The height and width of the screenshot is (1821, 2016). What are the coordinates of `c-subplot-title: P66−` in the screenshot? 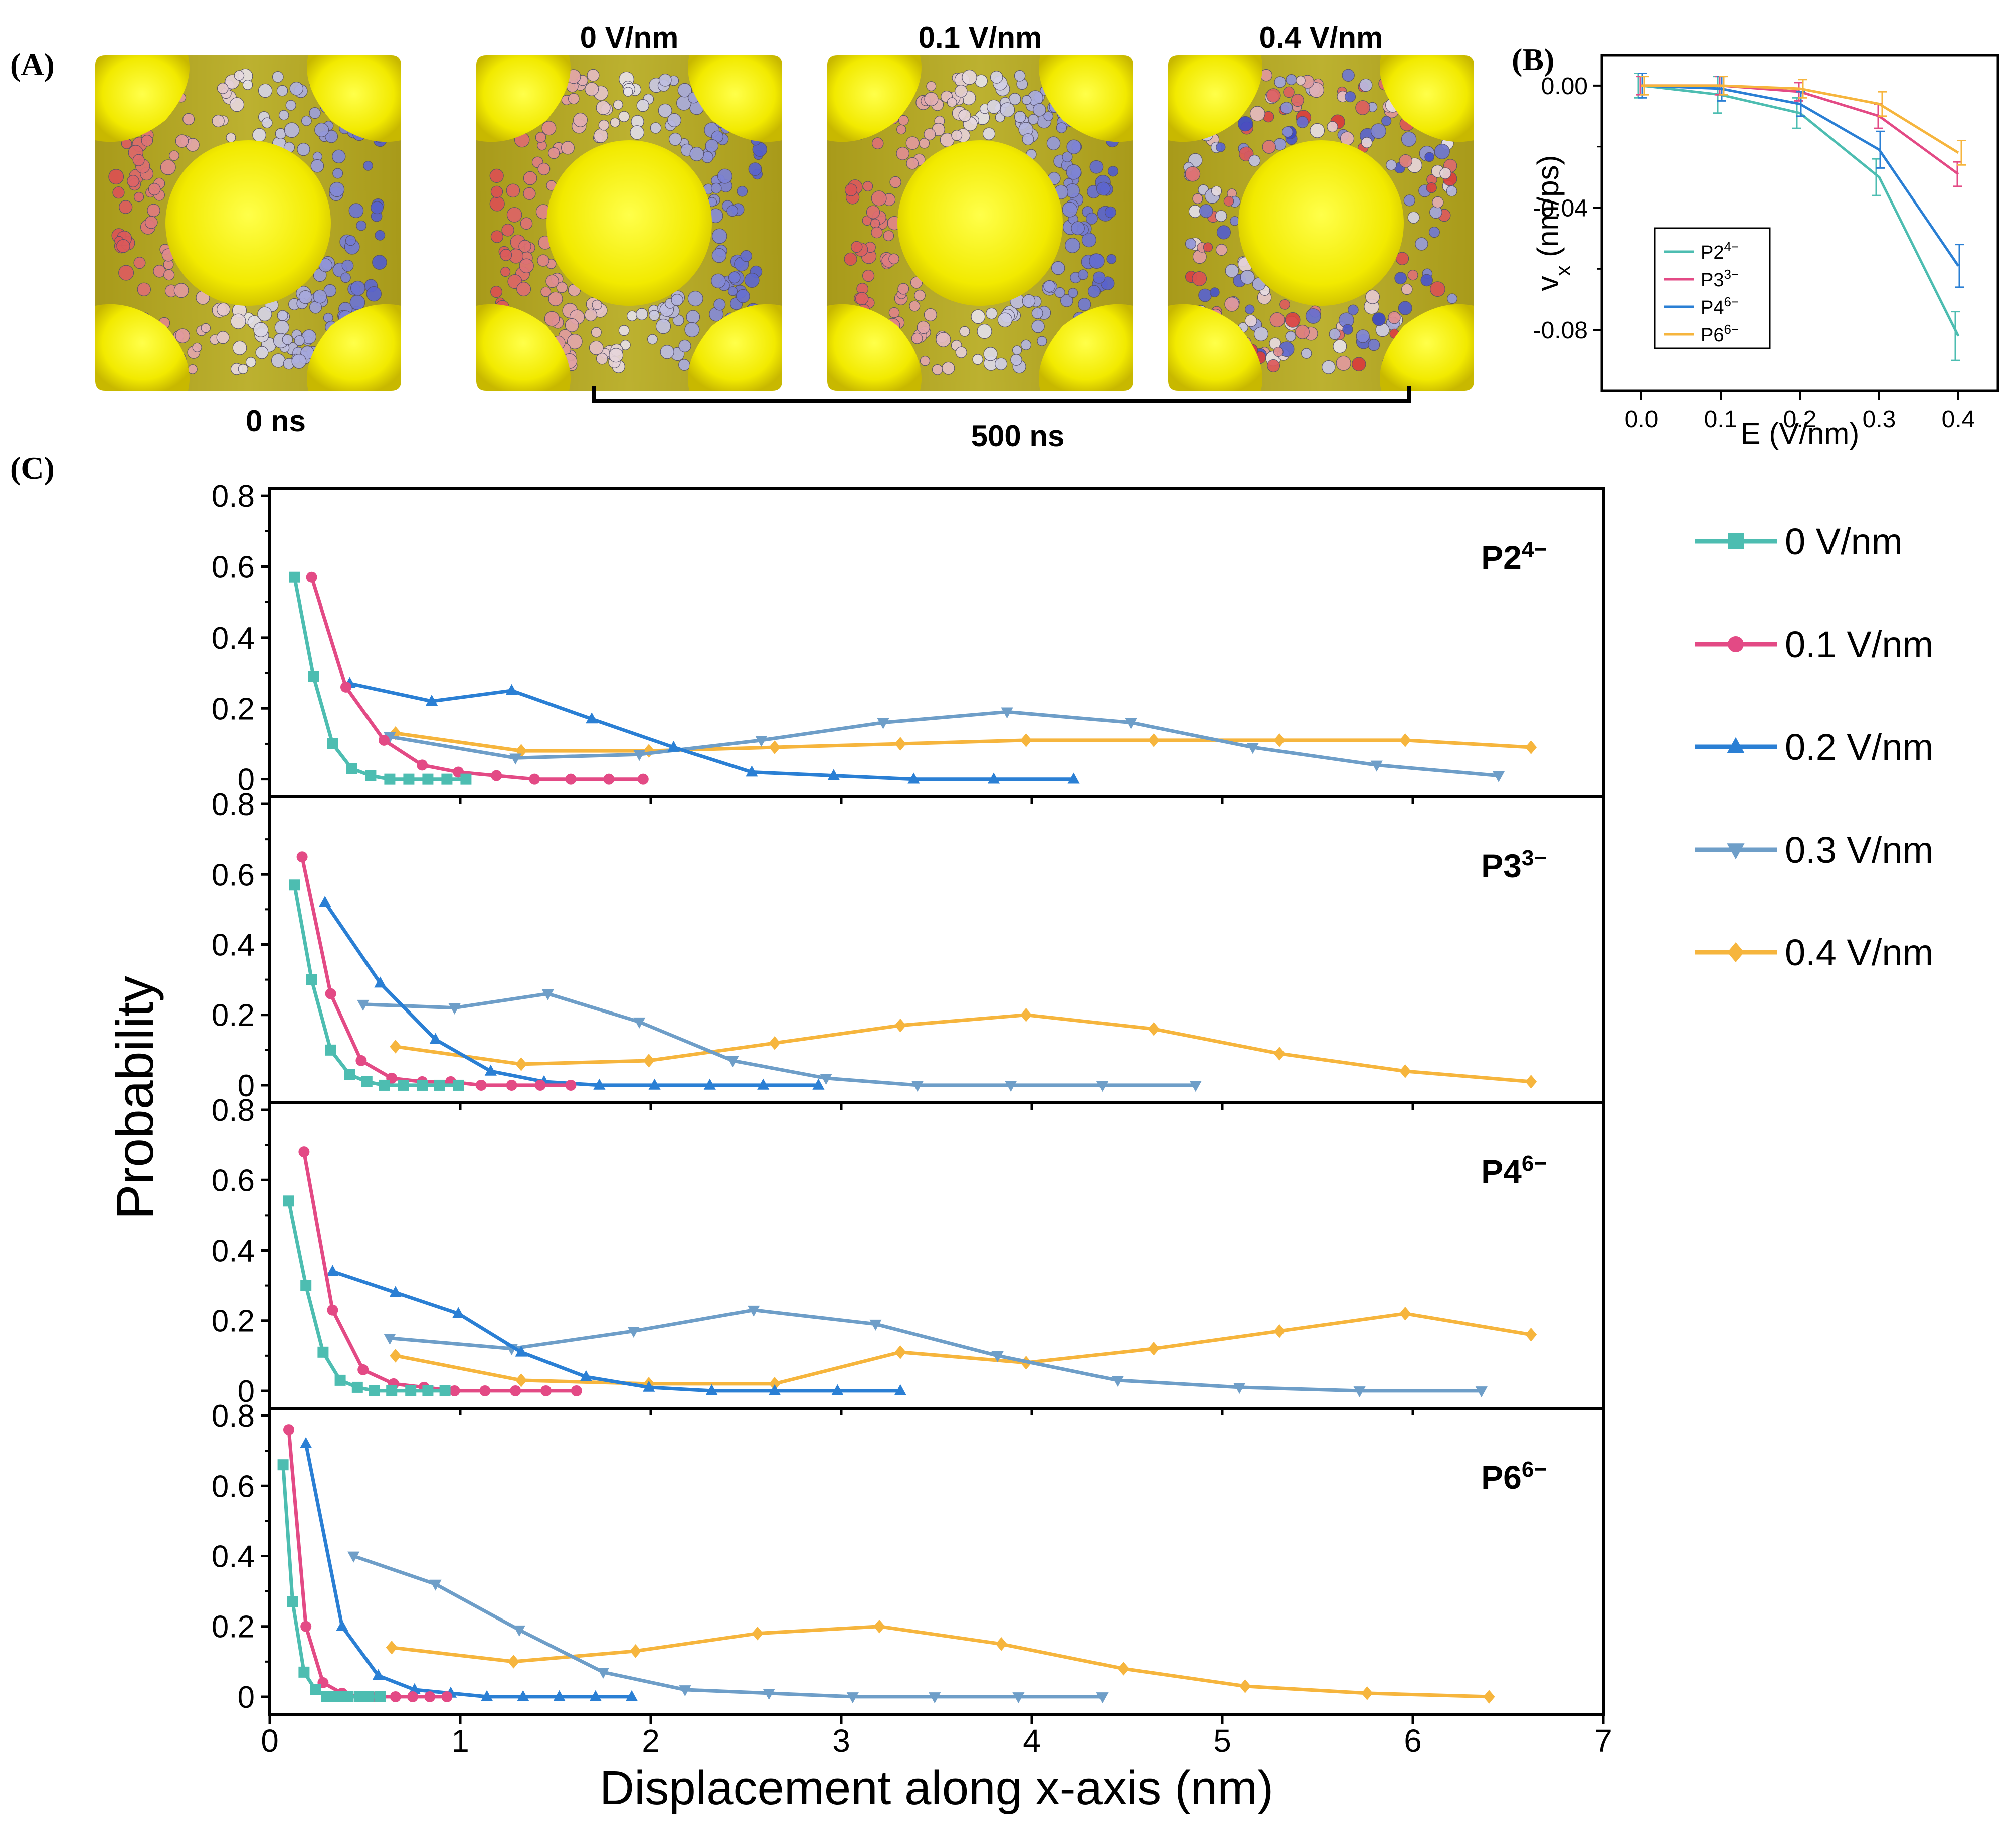 It's located at (1514, 1476).